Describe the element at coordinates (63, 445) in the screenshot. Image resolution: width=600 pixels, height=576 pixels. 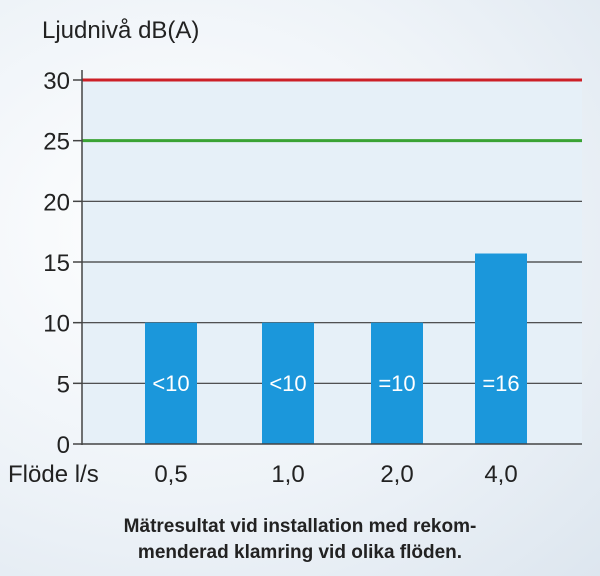
I see `y-tick-label: 0` at that location.